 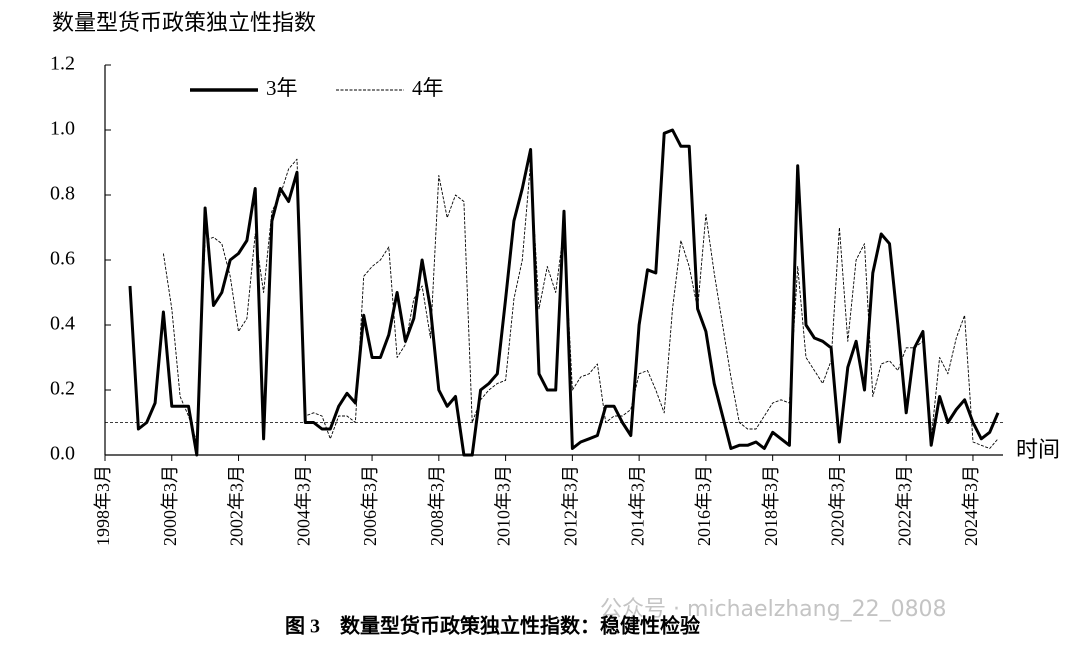 What do you see at coordinates (62, 324) in the screenshot?
I see `y-tick-label: 0.4` at bounding box center [62, 324].